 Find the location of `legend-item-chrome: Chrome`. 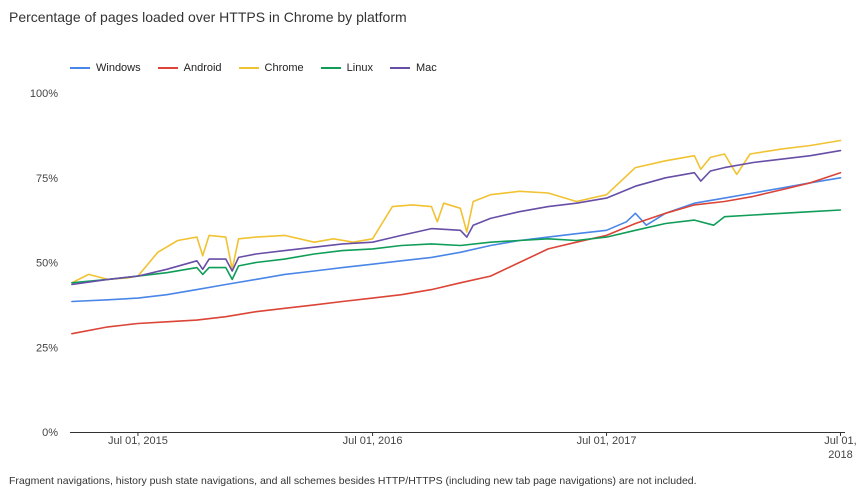

legend-item-chrome: Chrome is located at coordinates (271, 68).